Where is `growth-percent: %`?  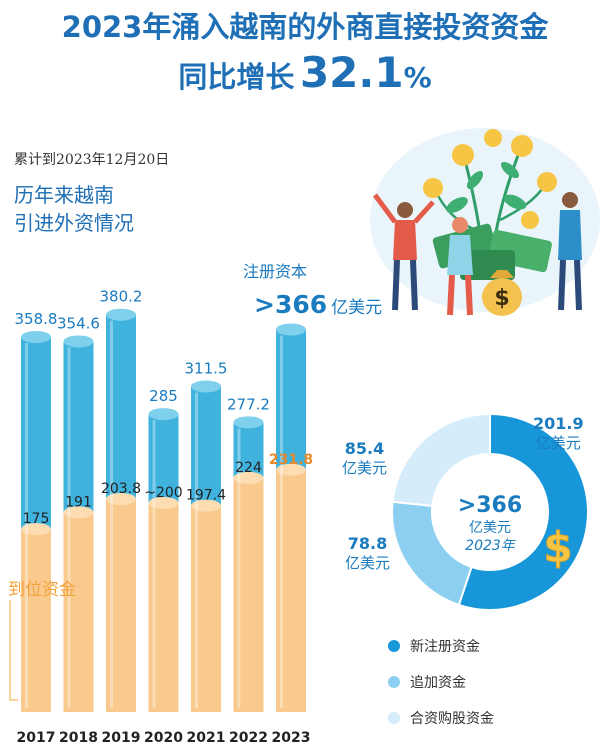 growth-percent: % is located at coordinates (417, 77).